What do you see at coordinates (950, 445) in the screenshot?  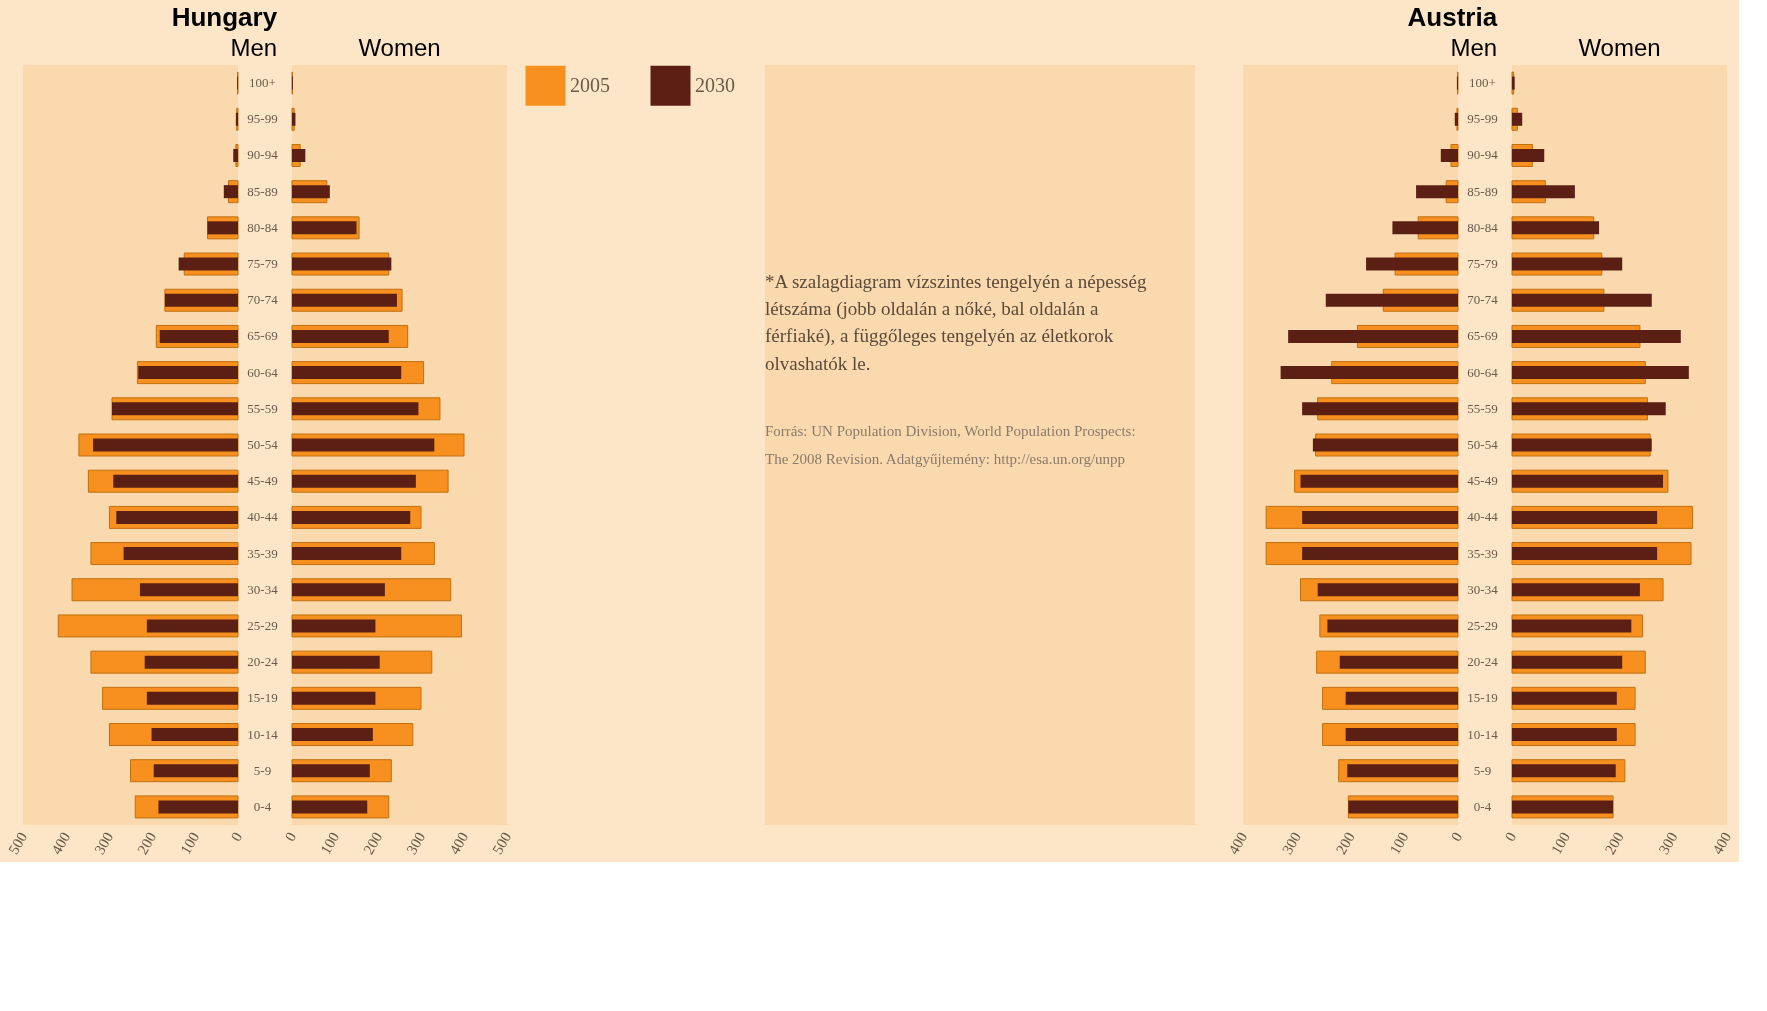 I see `text: Forrás: UN Population Division, World Population Prospects: The 2008 Revision. Adatgyűjtemény: http://esa.un.org/unpp` at bounding box center [950, 445].